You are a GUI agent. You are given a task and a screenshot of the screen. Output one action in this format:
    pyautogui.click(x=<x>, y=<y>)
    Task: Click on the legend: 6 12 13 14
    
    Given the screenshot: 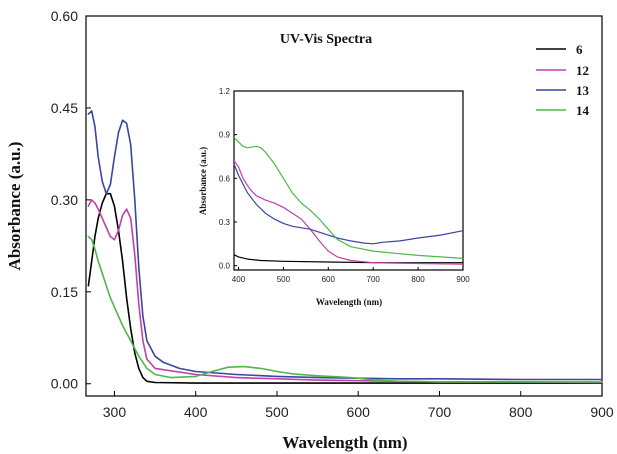 What is the action you would take?
    pyautogui.click(x=563, y=80)
    